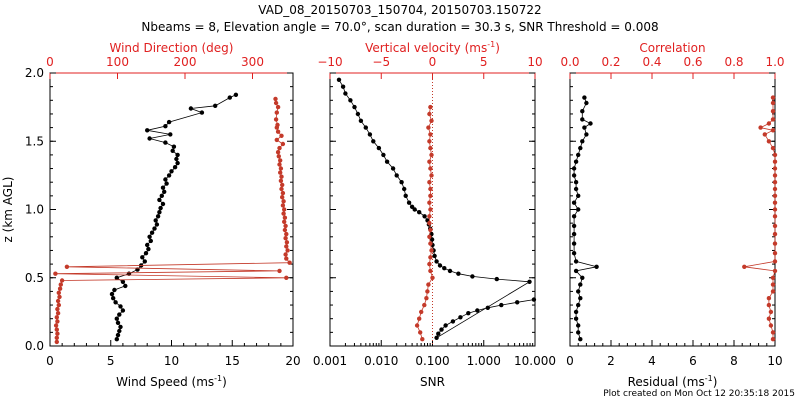  Describe the element at coordinates (774, 62) in the screenshot. I see `top-tick-label: 1.0` at that location.